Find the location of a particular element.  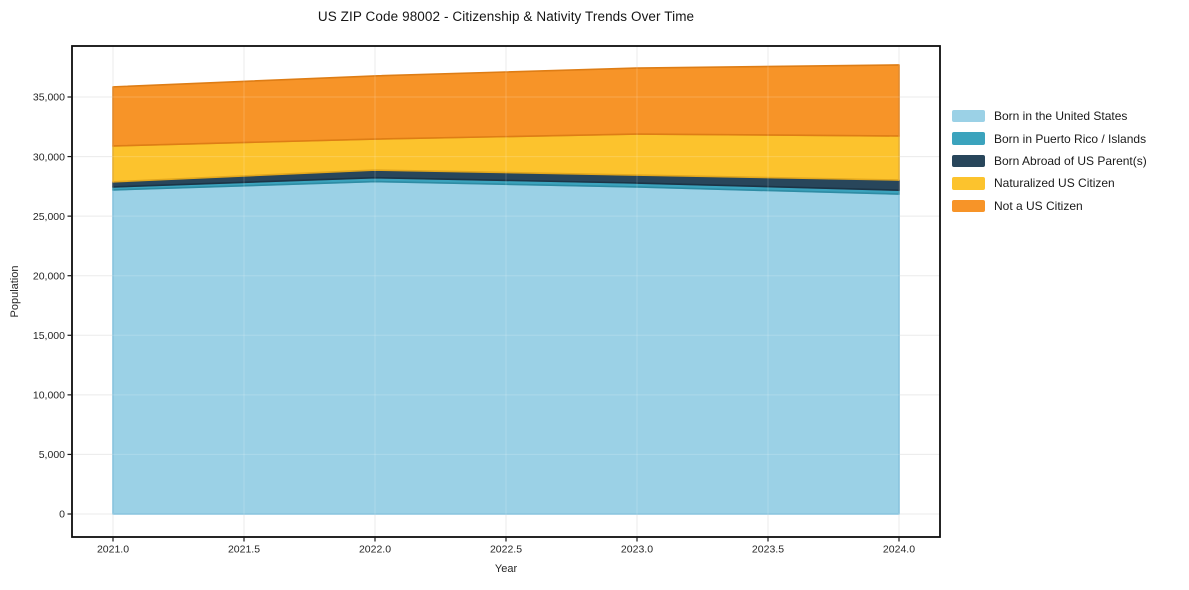

y-tick-label: 15,000 is located at coordinates (49, 336).